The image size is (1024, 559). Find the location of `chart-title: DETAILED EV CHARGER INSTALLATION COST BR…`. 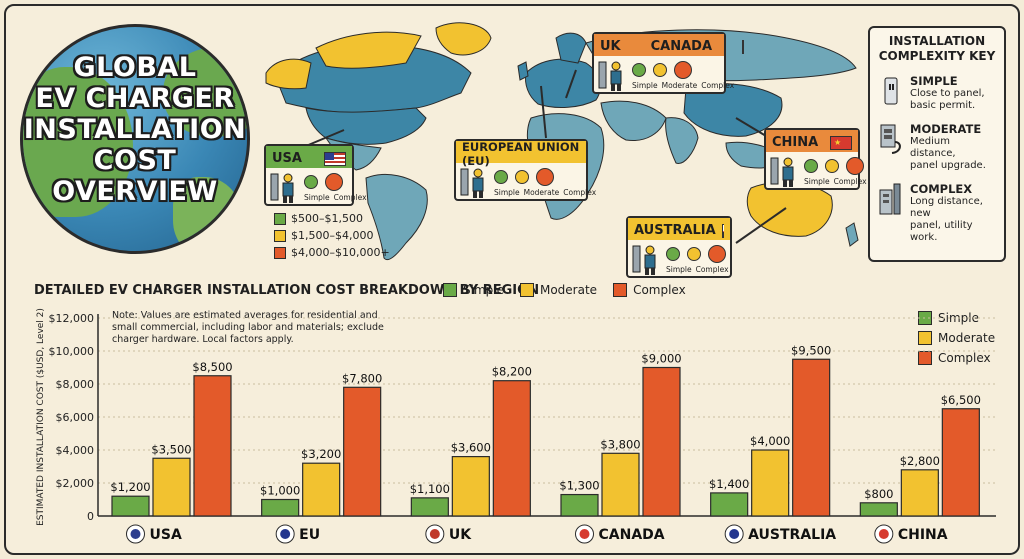

chart-title: DETAILED EV CHARGER INSTALLATION COST BR… is located at coordinates (287, 290).